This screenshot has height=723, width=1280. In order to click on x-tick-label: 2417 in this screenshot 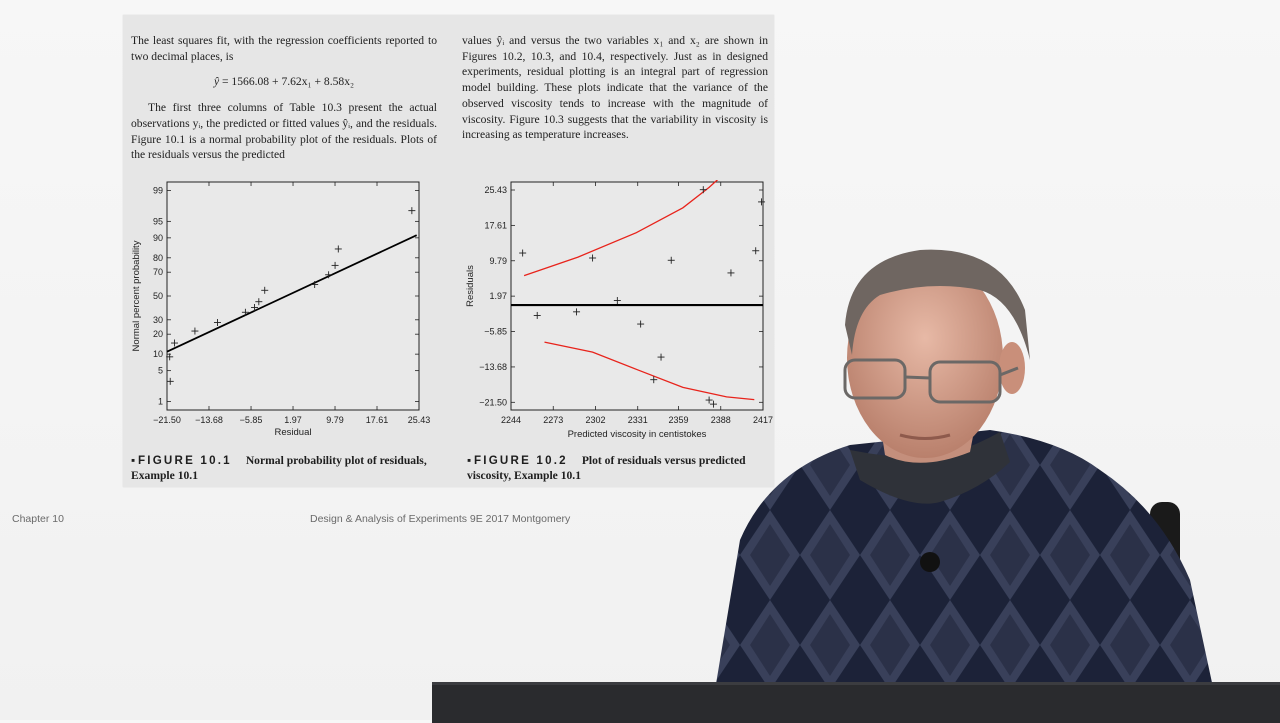, I will do `click(763, 420)`.